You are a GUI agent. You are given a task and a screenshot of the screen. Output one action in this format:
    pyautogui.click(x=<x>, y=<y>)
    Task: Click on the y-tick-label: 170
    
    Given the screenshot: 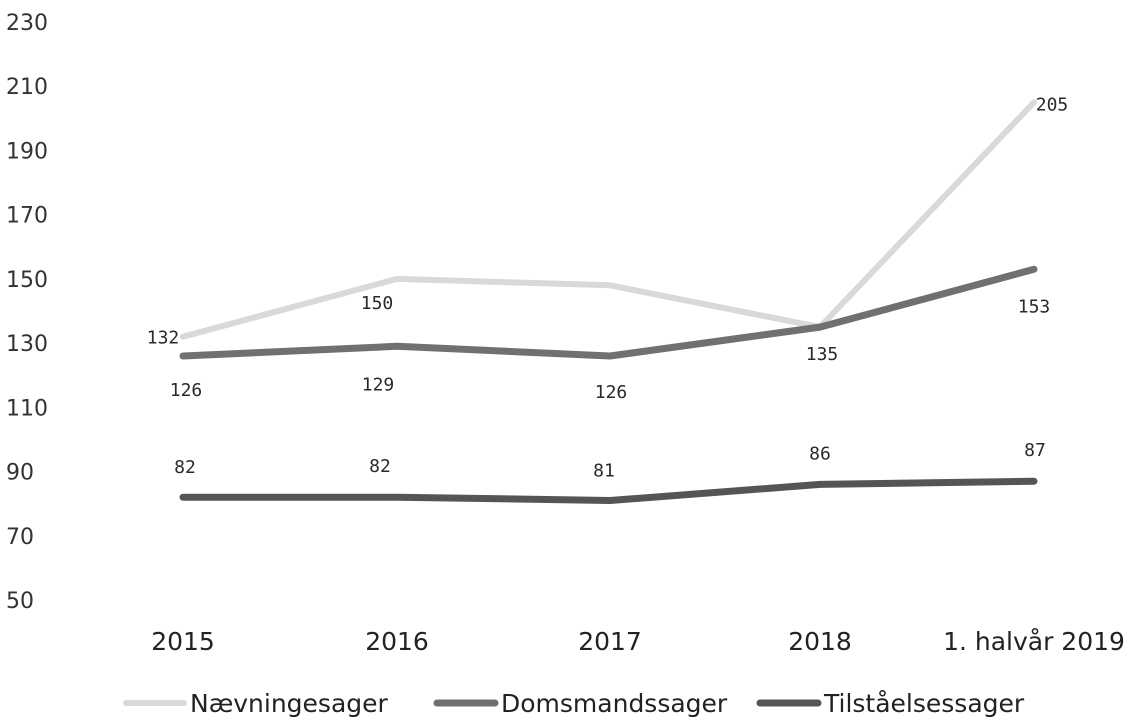 What is the action you would take?
    pyautogui.click(x=27, y=216)
    